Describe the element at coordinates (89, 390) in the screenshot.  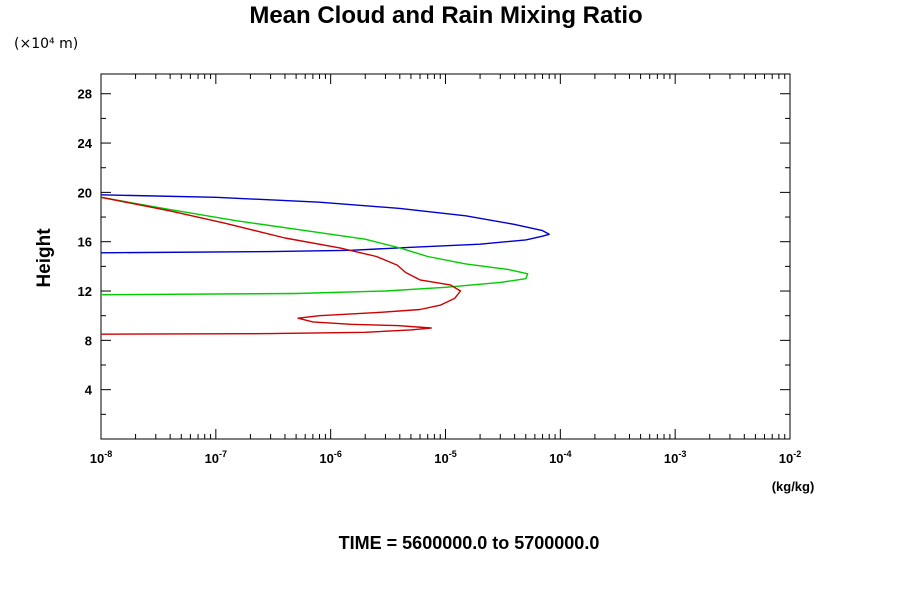
I see `y-tick-label: 4` at that location.